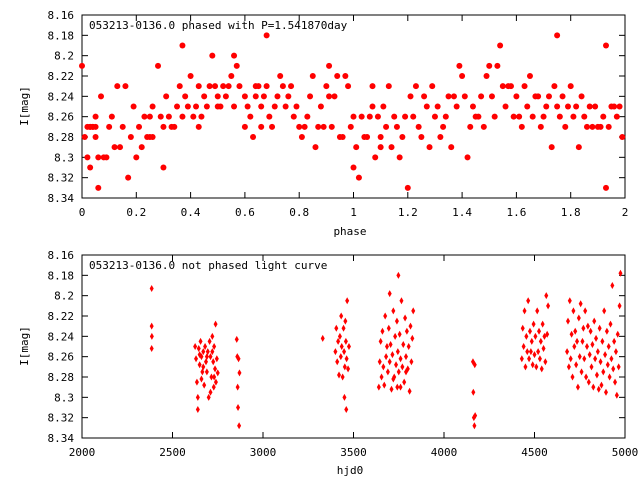 Image resolution: width=640 pixels, height=480 pixels. What do you see at coordinates (534, 452) in the screenshot?
I see `unphased-x-tick-label: 4500` at bounding box center [534, 452].